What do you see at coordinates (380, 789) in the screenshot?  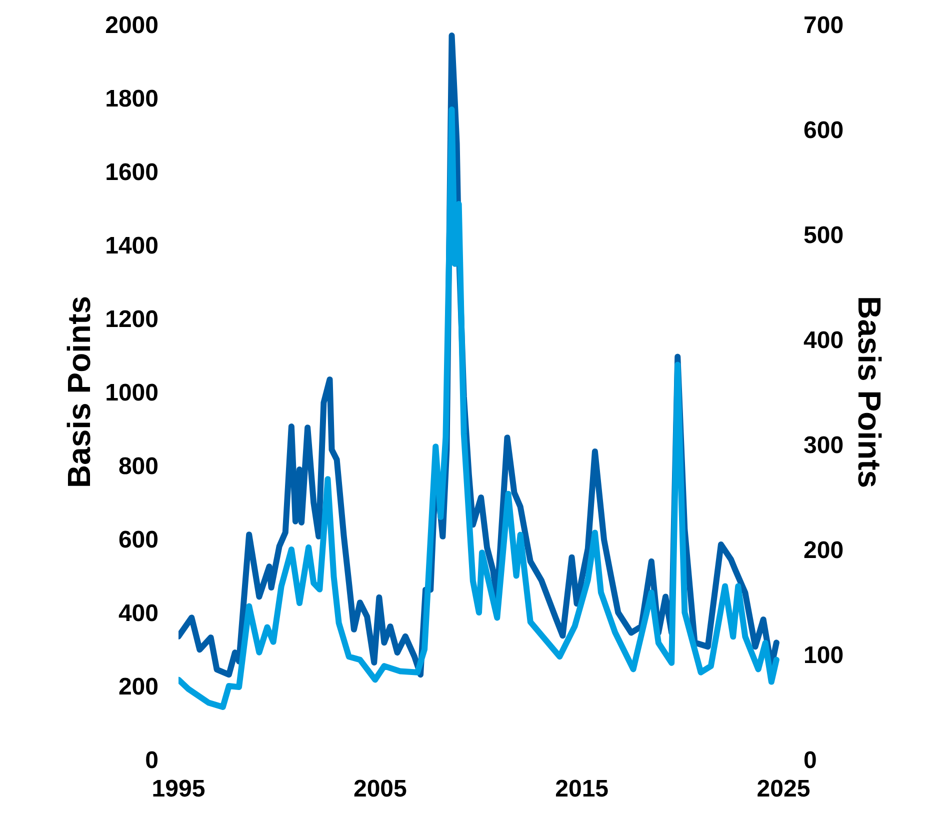 I see `x-tick-label: 2005` at bounding box center [380, 789].